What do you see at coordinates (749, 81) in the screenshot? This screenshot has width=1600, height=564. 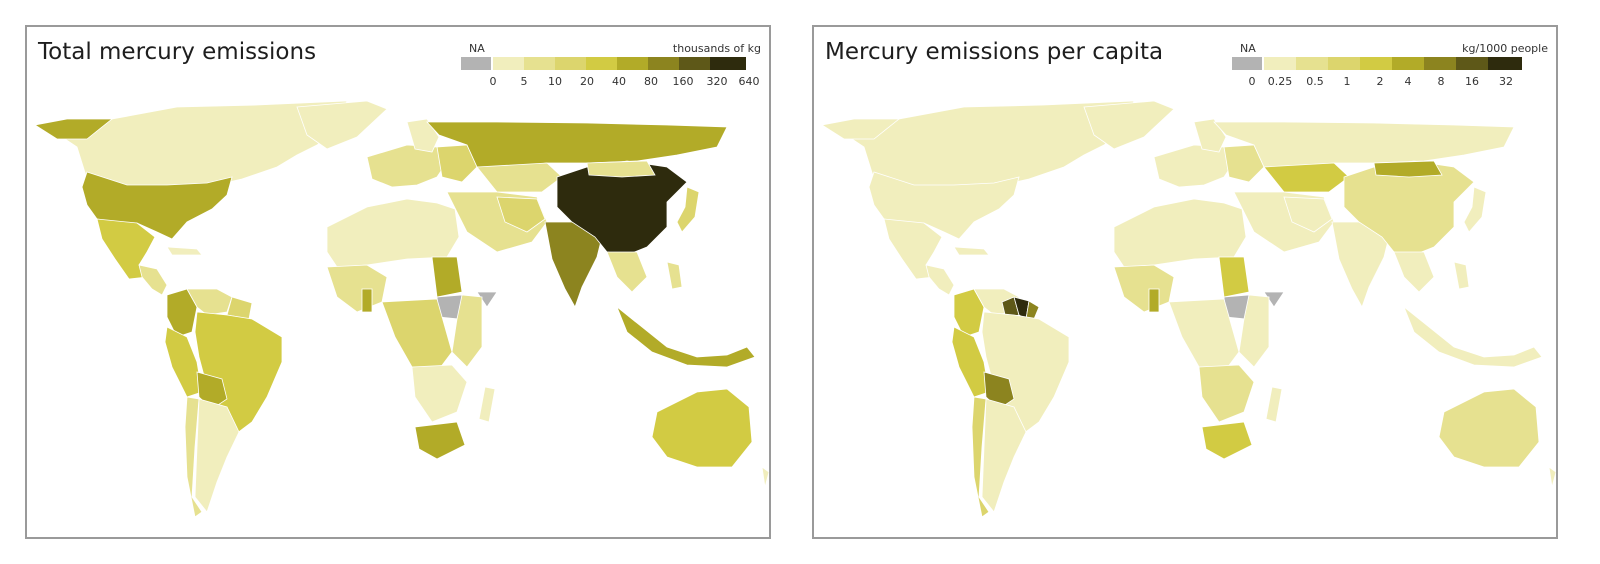 I see `legend-tick: 640` at bounding box center [749, 81].